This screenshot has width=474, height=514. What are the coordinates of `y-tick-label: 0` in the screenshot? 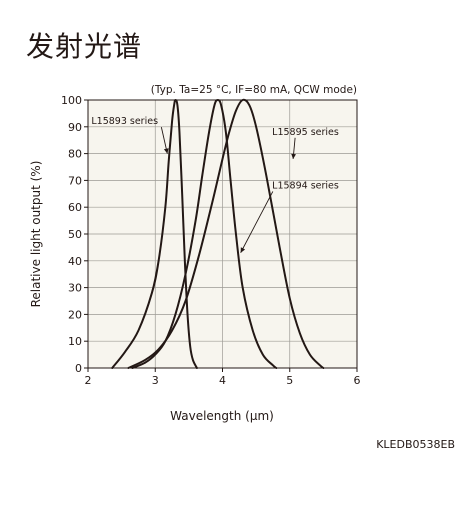 It's located at (78, 368).